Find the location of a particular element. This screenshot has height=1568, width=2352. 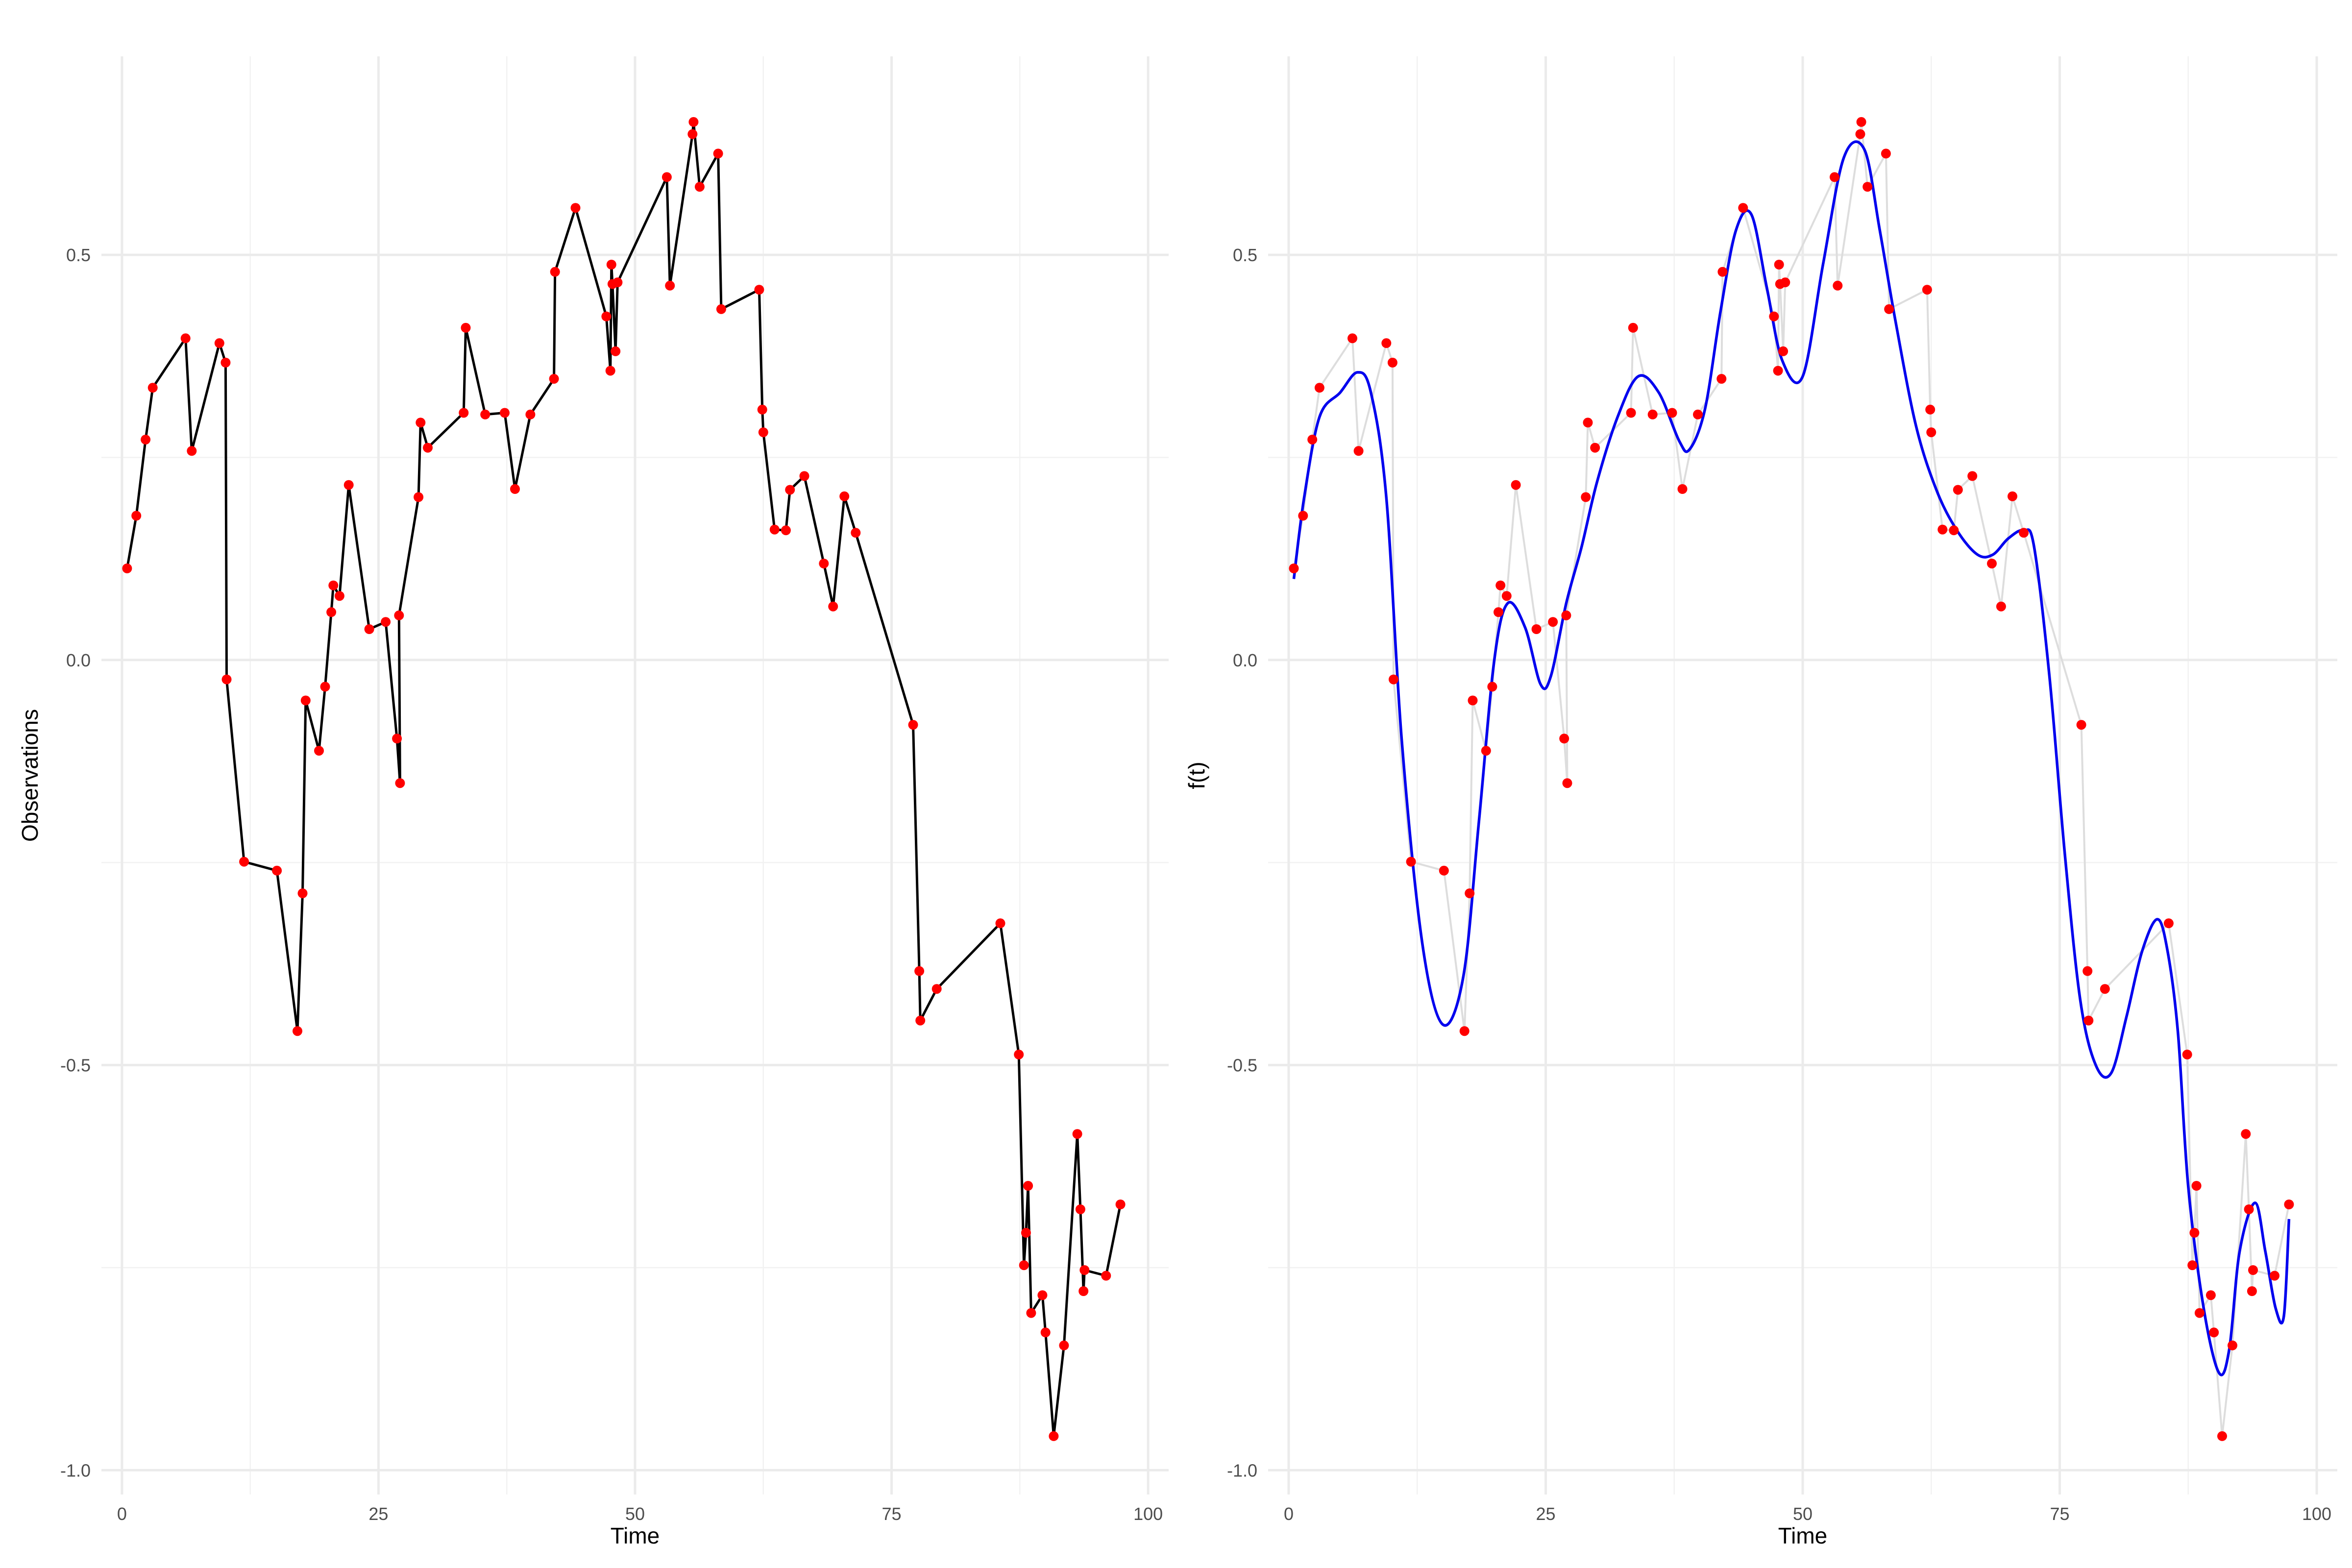

right-panel-x-tick-label: 100 is located at coordinates (2317, 1514).